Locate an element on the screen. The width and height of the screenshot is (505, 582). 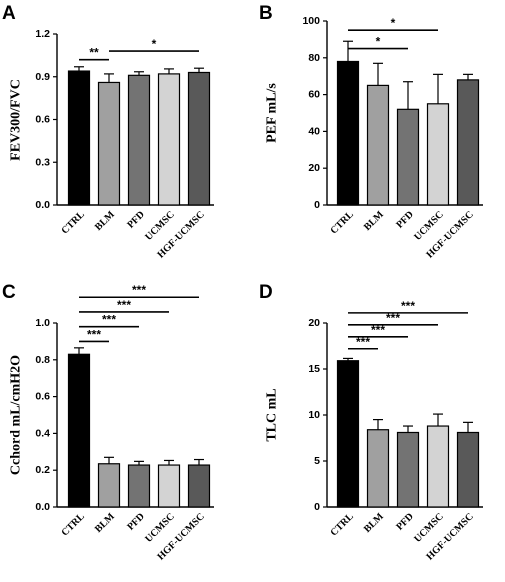
y-tick-label: 0.4 is located at coordinates (42, 433).